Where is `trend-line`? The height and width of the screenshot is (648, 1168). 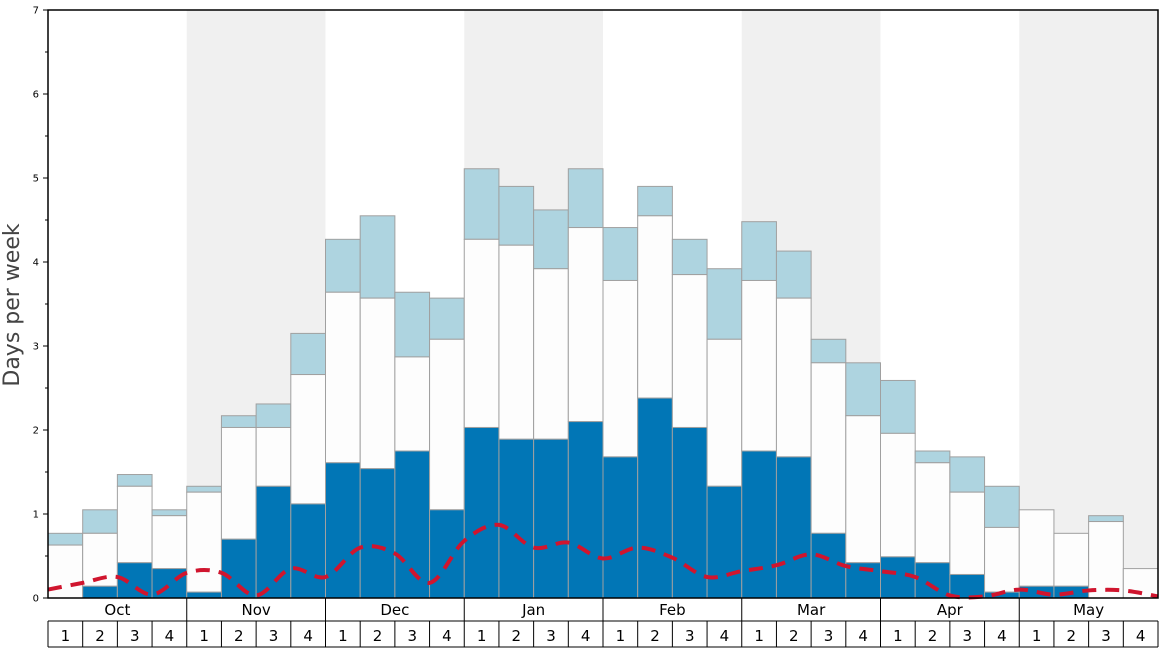
trend-line is located at coordinates (603, 561).